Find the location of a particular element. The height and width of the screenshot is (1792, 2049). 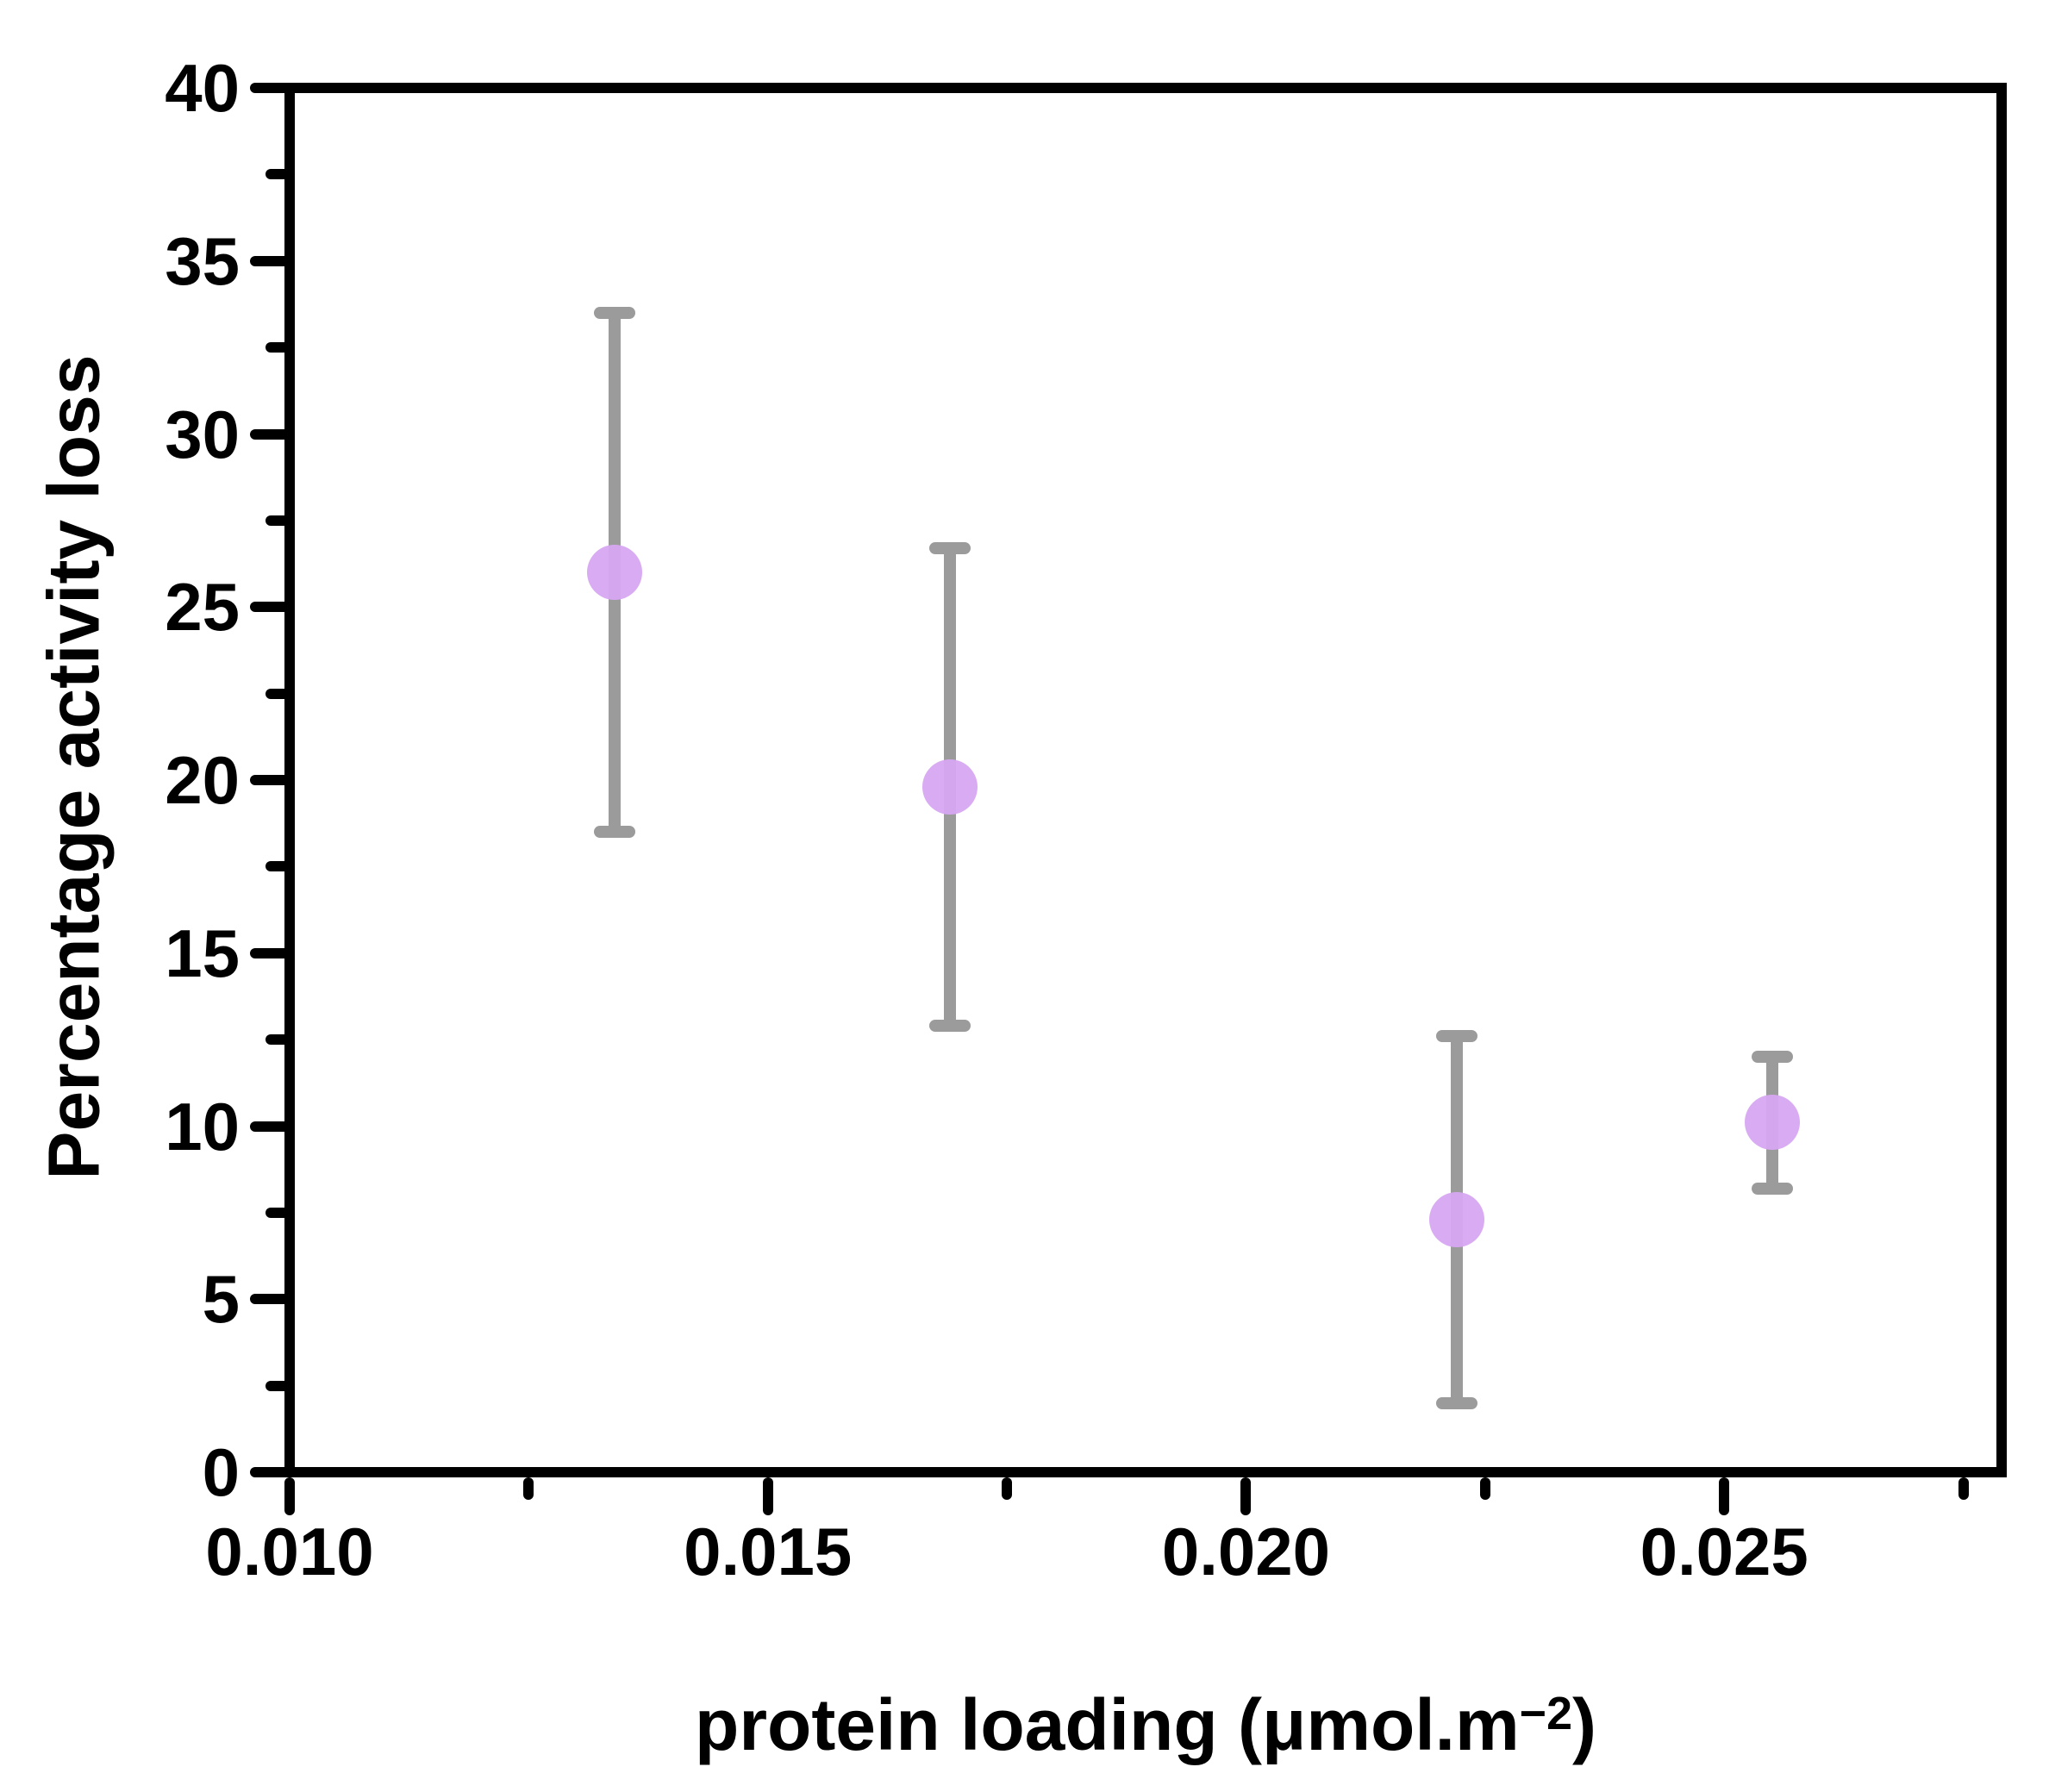

x-axis-title: protein loading (μmol.m−2) is located at coordinates (1145, 1719).